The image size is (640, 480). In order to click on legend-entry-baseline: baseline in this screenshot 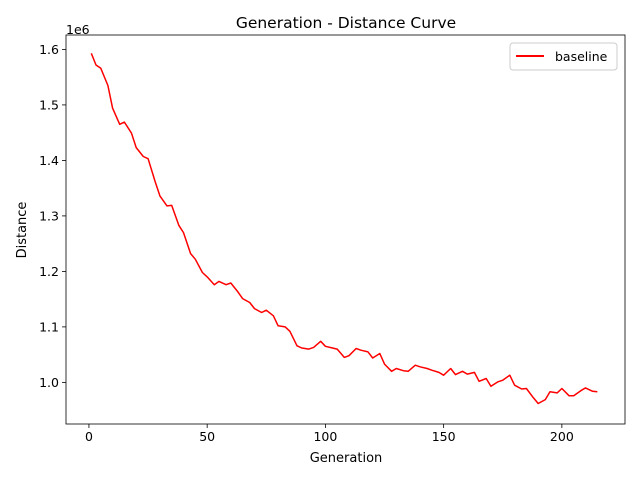, I will do `click(581, 56)`.